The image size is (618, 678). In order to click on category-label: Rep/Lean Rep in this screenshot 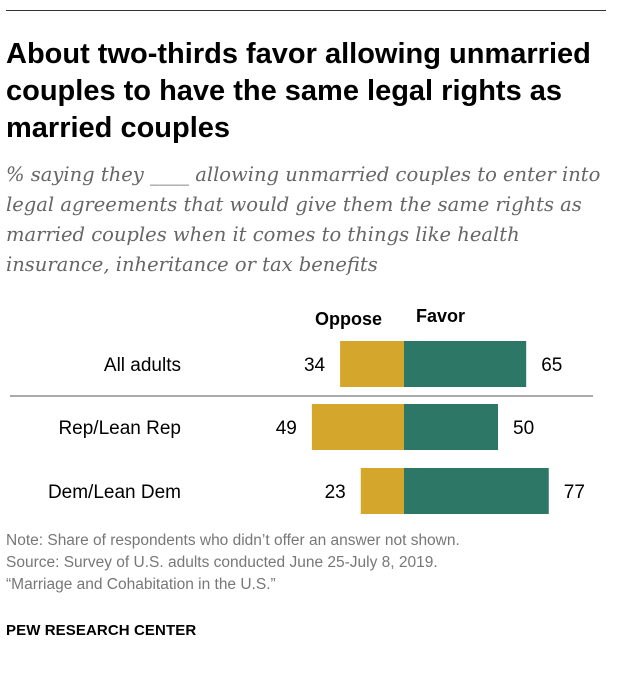, I will do `click(119, 428)`.